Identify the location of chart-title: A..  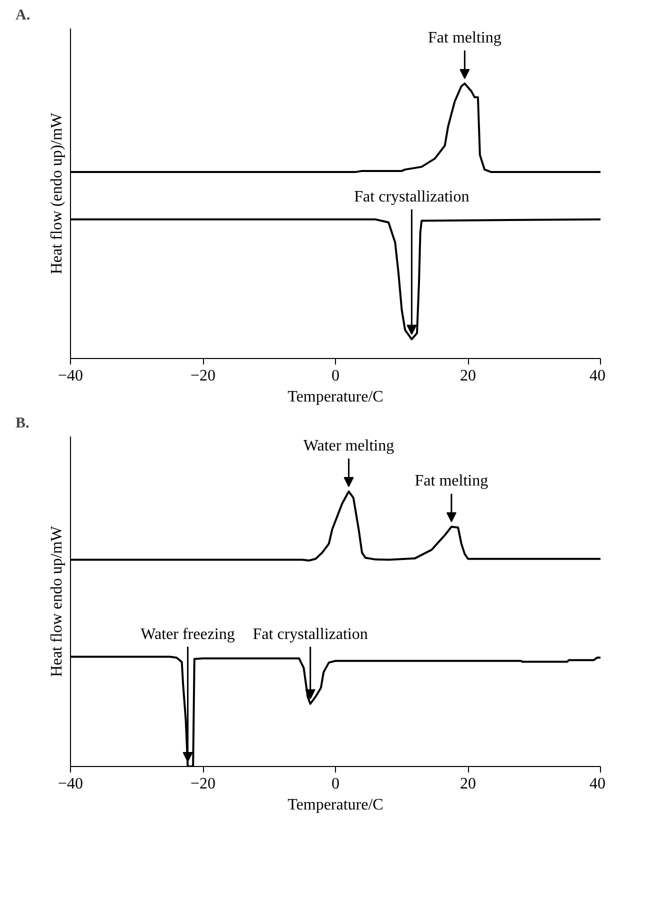
(23, 16).